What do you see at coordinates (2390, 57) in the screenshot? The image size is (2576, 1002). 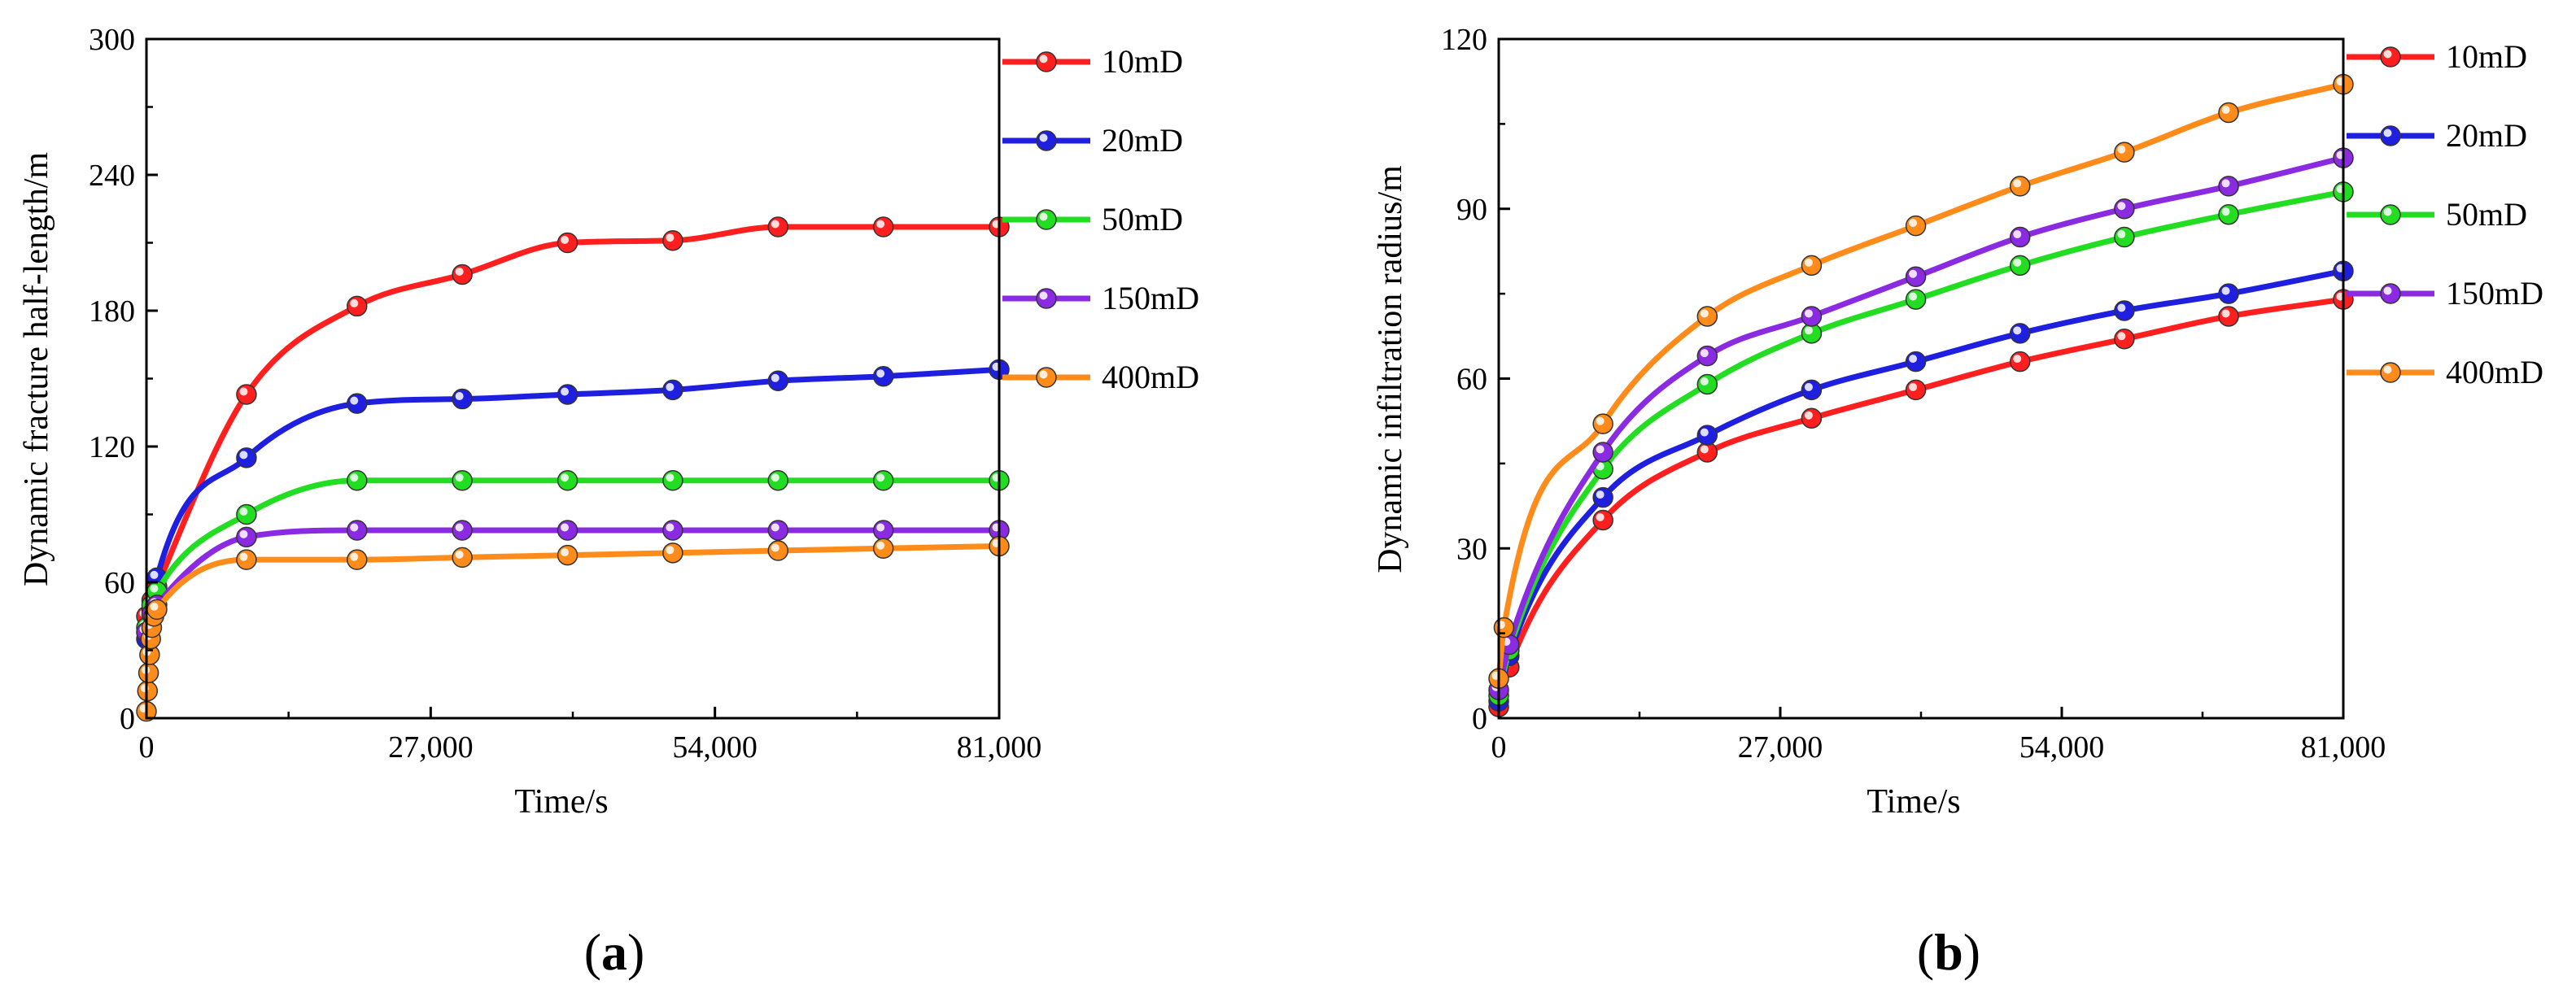 I see `panel-b-legend-marker-10mD` at bounding box center [2390, 57].